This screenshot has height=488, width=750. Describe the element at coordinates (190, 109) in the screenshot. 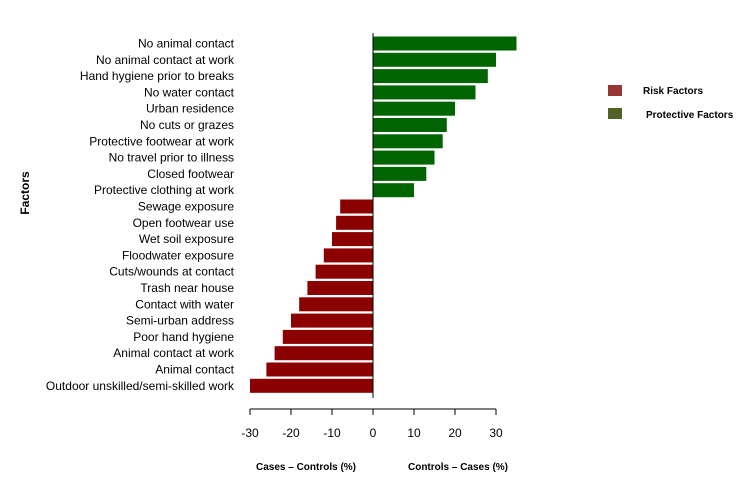

I see `category-label: Urban residence` at that location.